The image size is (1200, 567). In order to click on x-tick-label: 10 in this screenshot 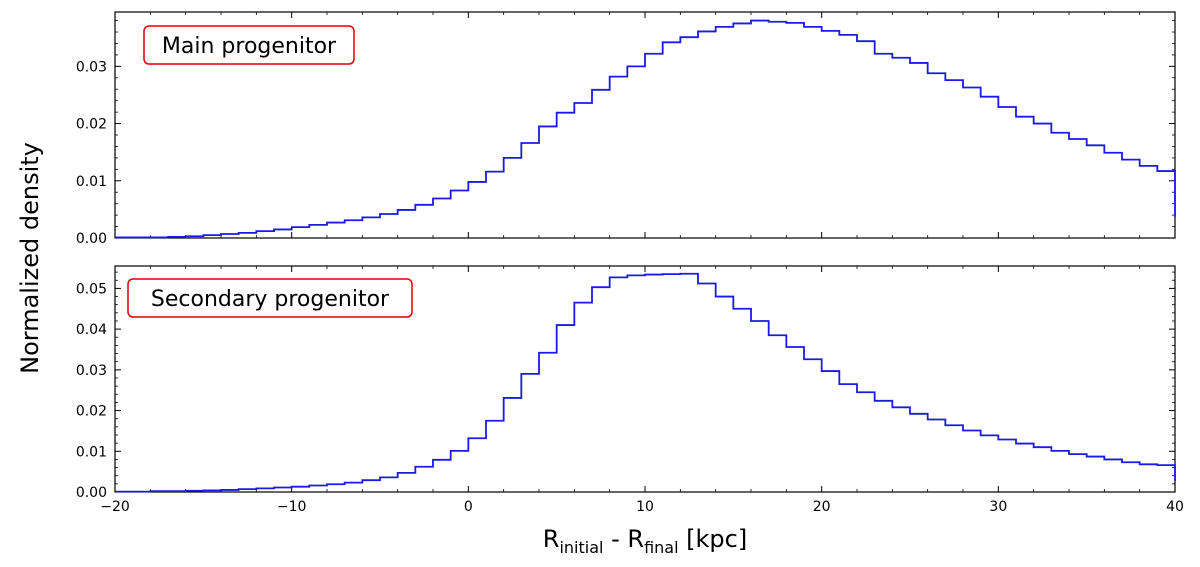, I will do `click(645, 507)`.